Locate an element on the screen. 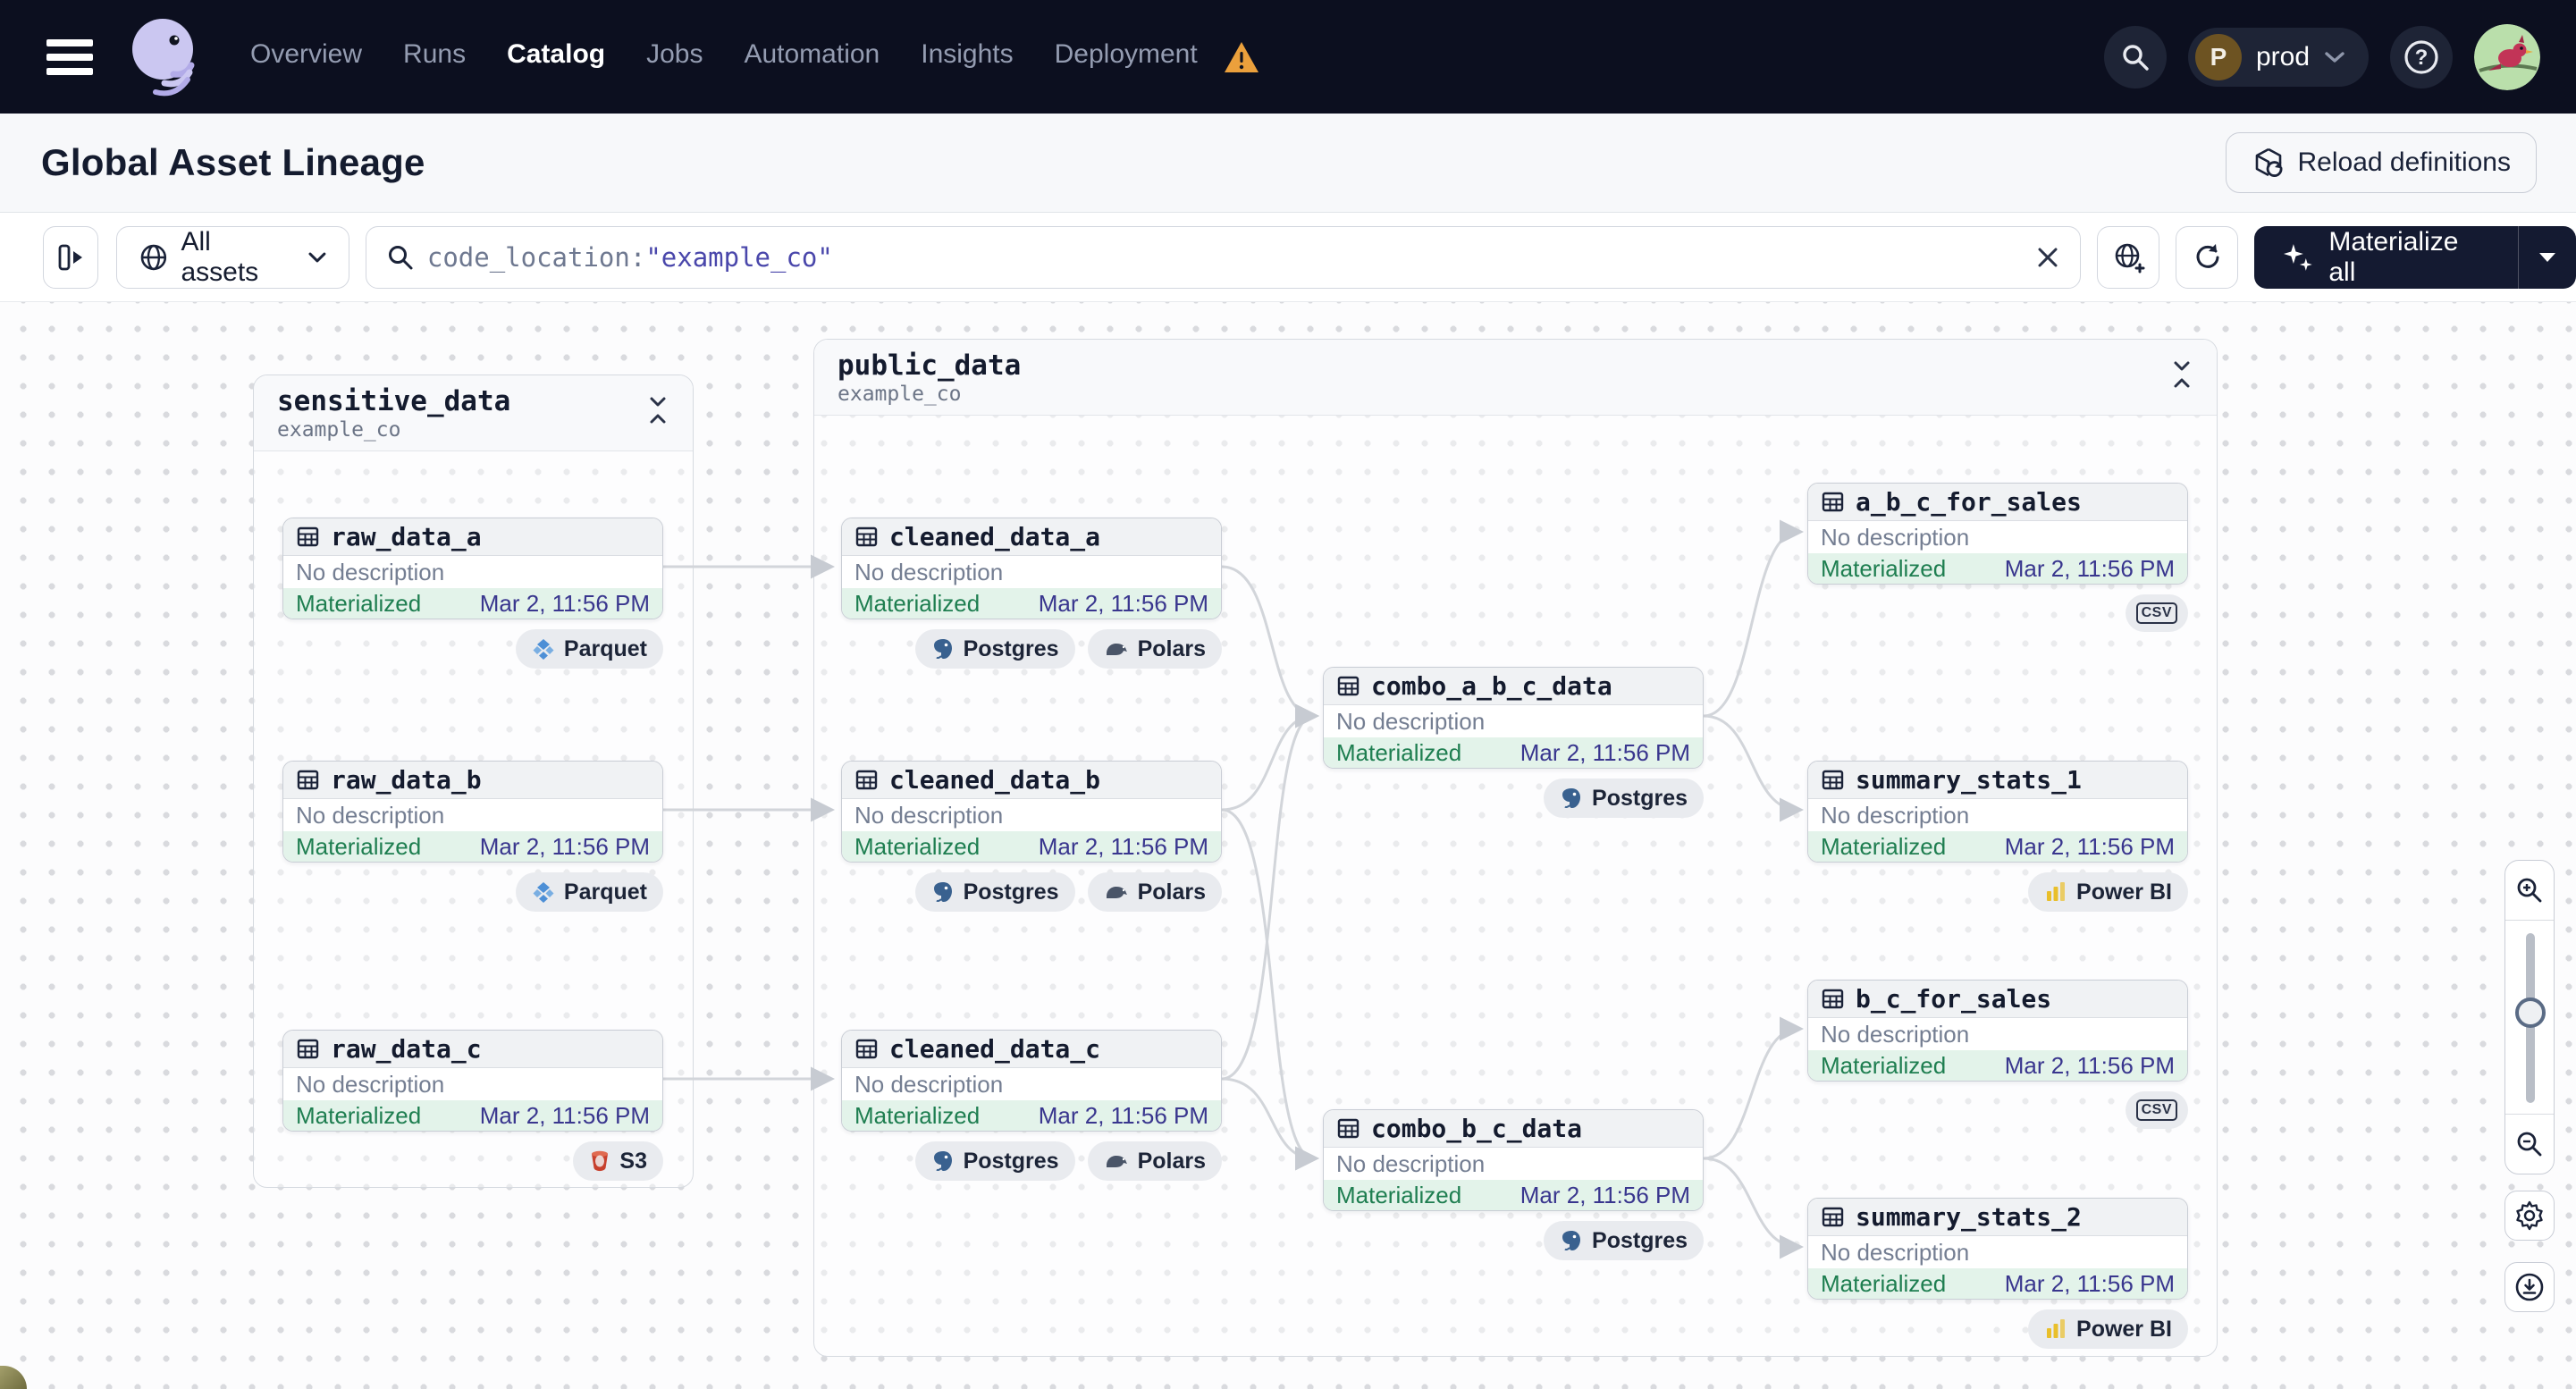  nav-item-jobs: Jobs is located at coordinates (675, 53).